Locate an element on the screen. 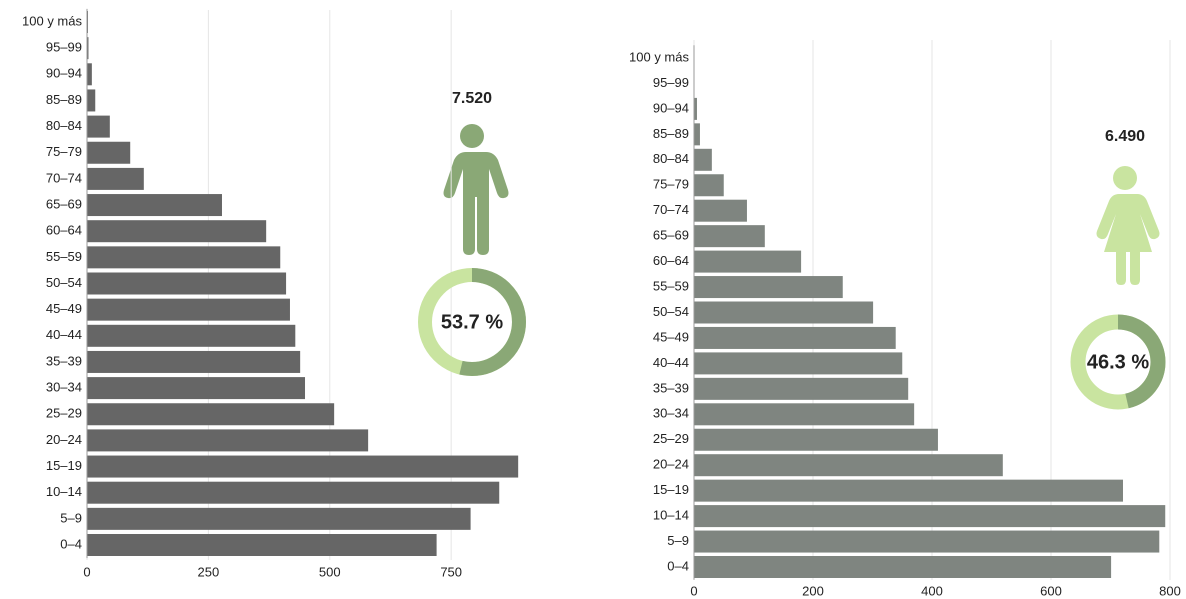 This screenshot has height=599, width=1186. x-tick-label: 200 is located at coordinates (813, 590).